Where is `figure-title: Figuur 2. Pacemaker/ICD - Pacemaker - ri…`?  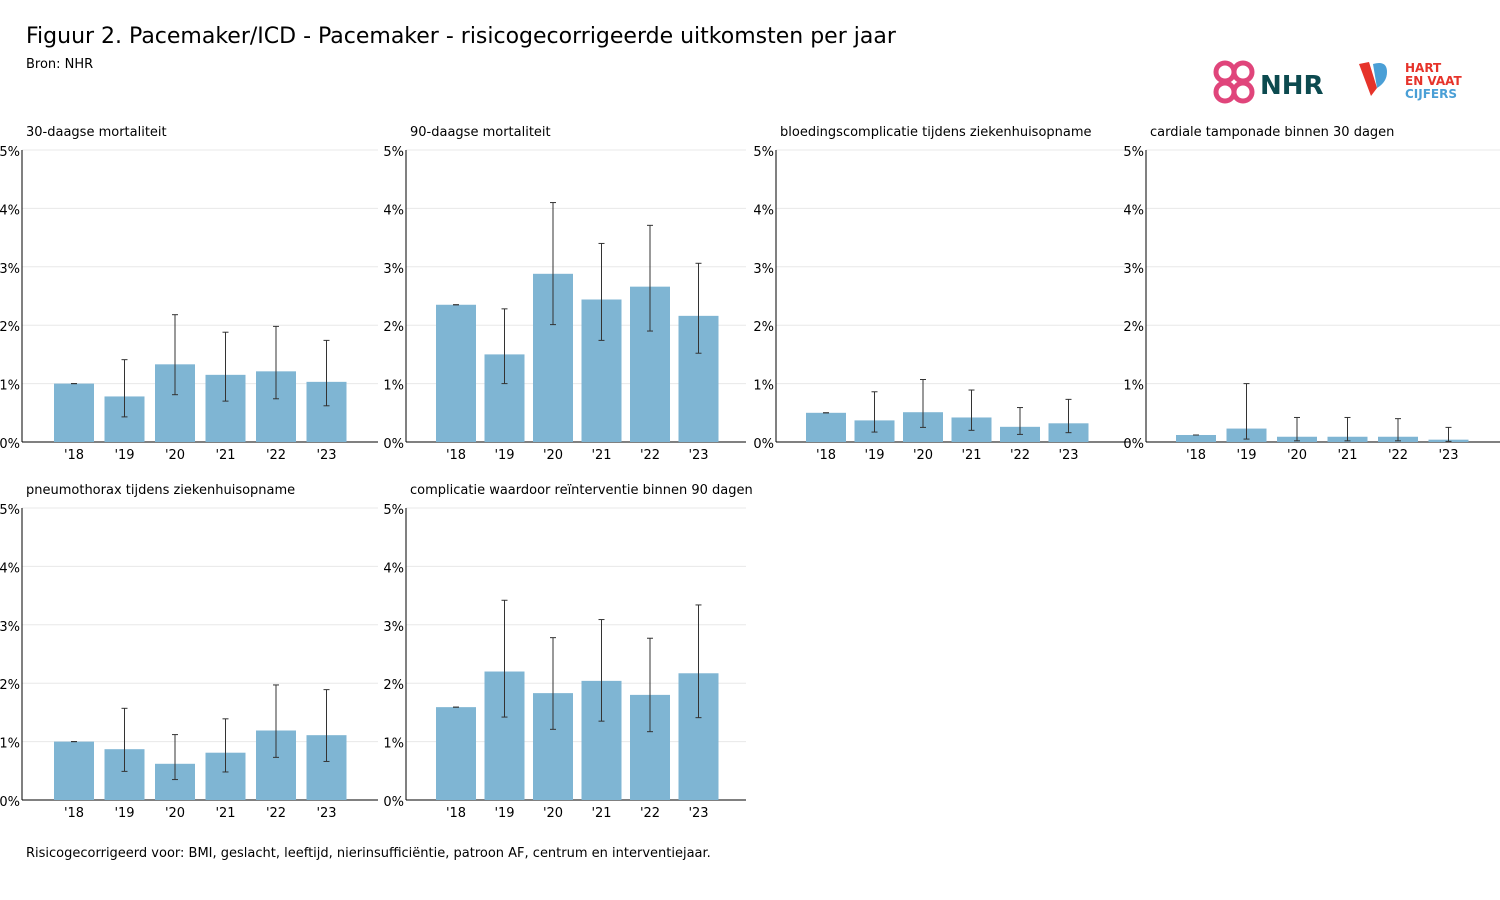 figure-title: Figuur 2. Pacemaker/ICD - Pacemaker - ri… is located at coordinates (461, 36).